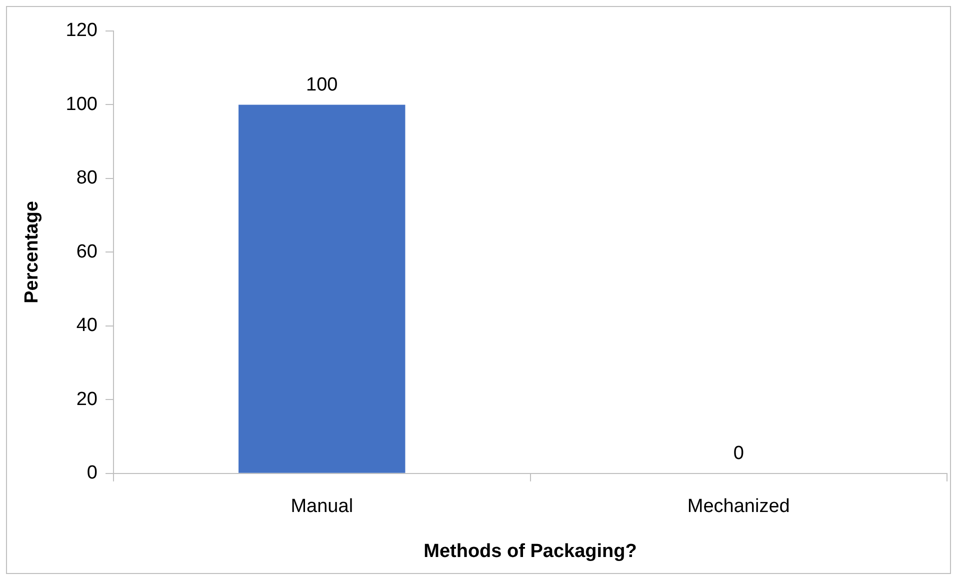 Image resolution: width=955 pixels, height=578 pixels. What do you see at coordinates (32, 252) in the screenshot?
I see `y-axis-title: Percentage` at bounding box center [32, 252].